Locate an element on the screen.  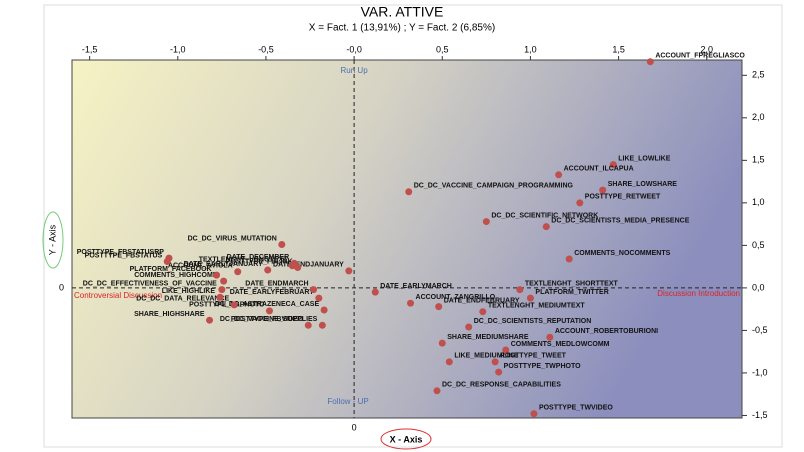
annotation: Run Up is located at coordinates (355, 70).